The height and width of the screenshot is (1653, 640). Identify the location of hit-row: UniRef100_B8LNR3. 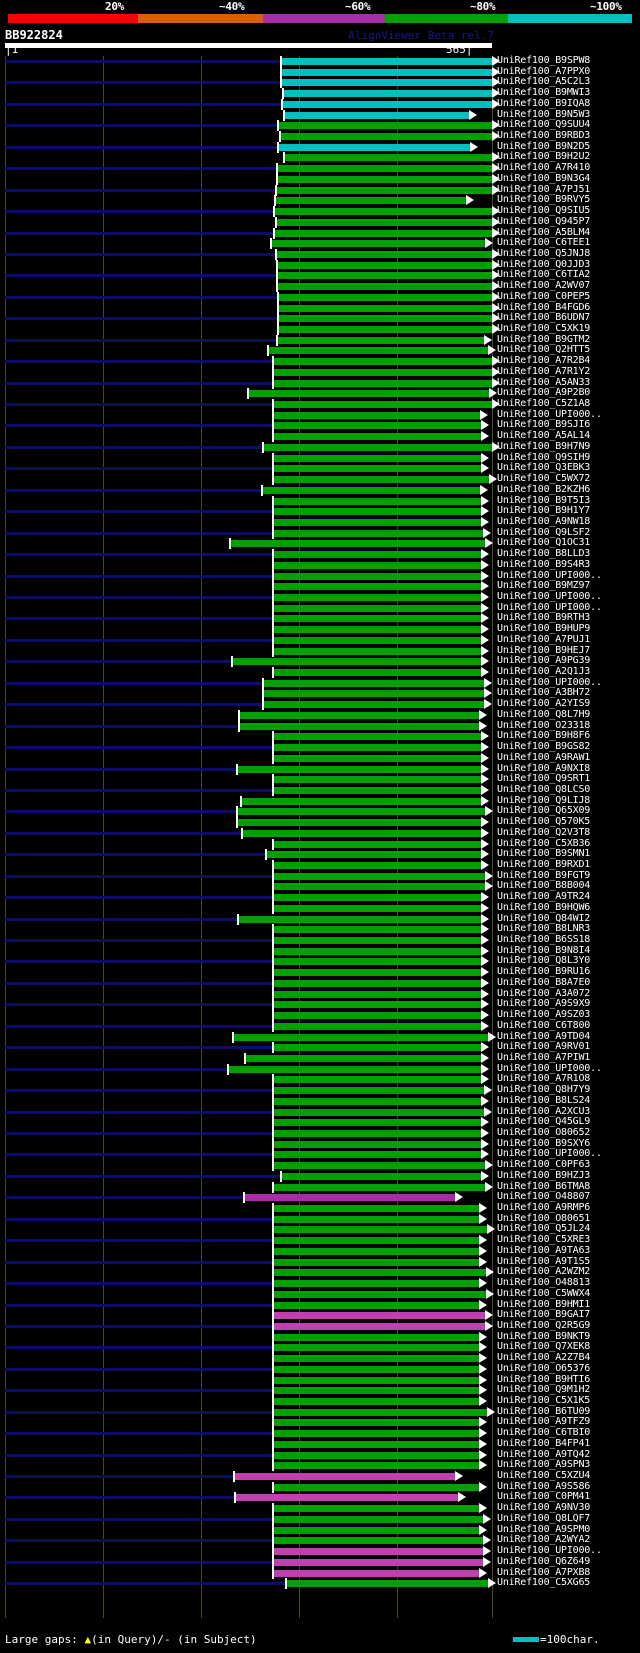
(320, 929).